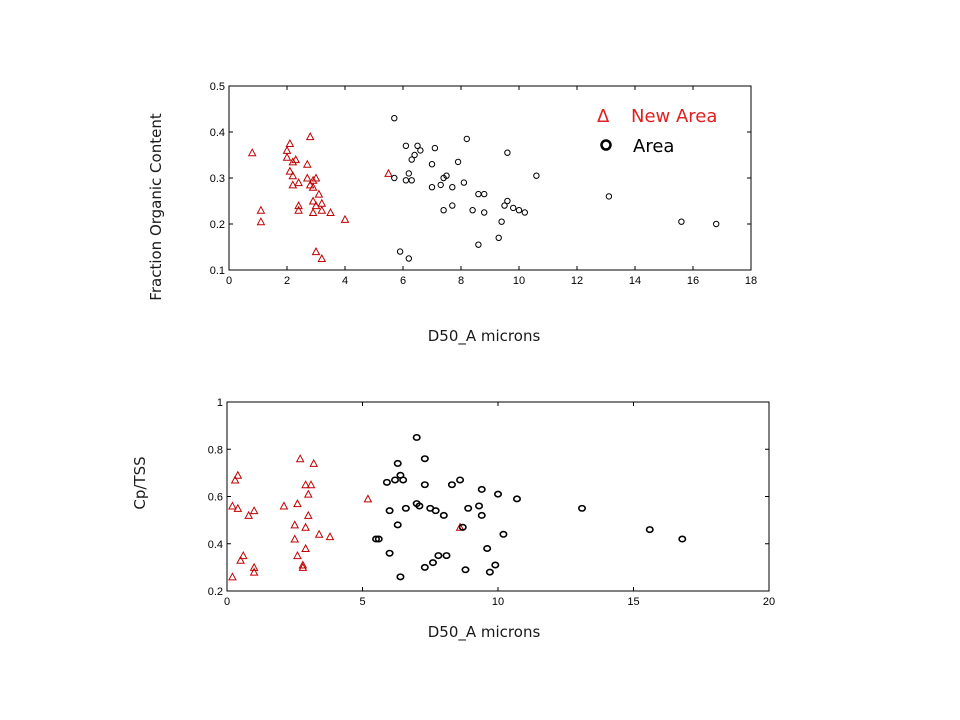 The height and width of the screenshot is (720, 960). I want to click on x-tick-label: 2, so click(287, 281).